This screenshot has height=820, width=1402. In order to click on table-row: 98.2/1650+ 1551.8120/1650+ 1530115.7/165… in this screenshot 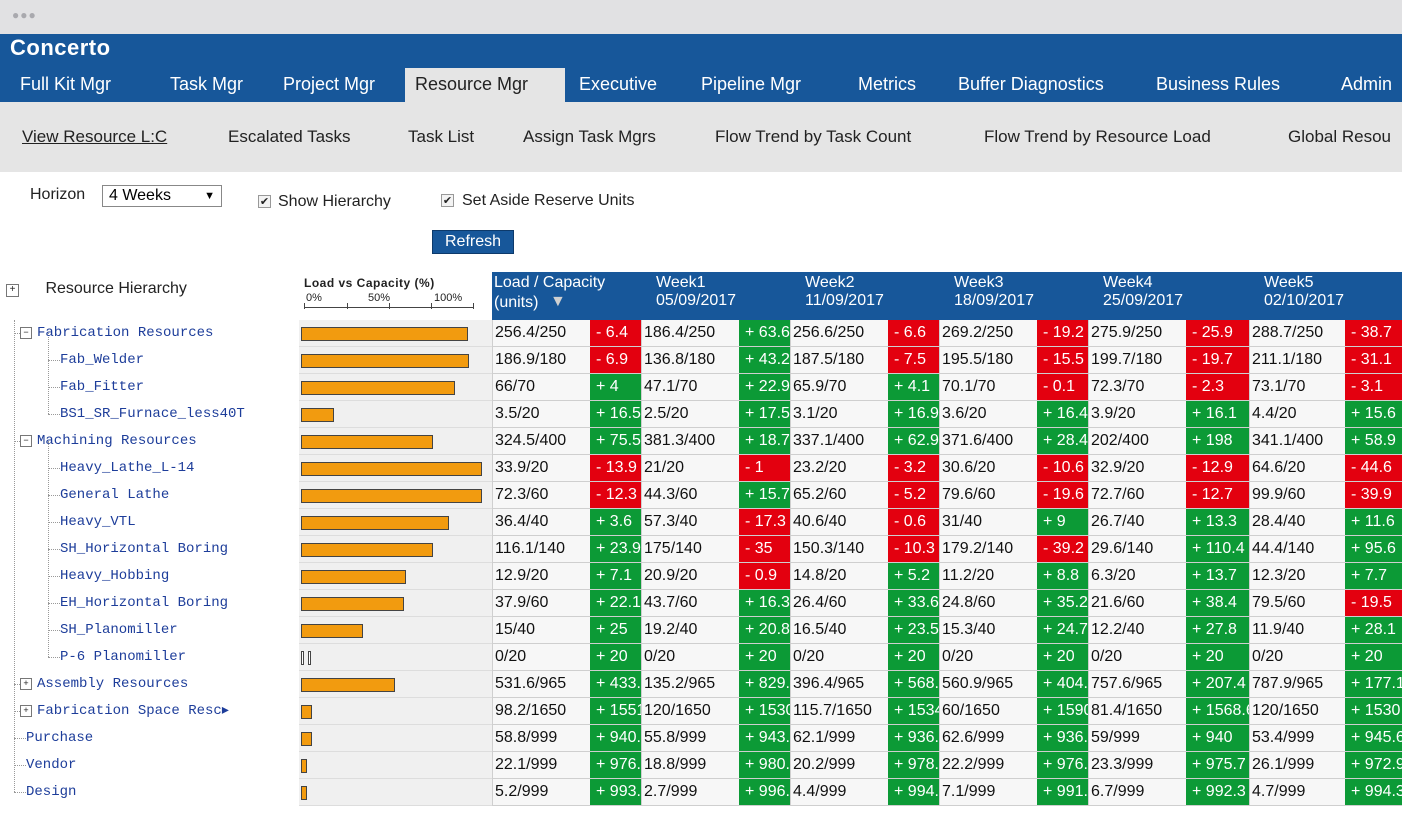, I will do `click(947, 711)`.